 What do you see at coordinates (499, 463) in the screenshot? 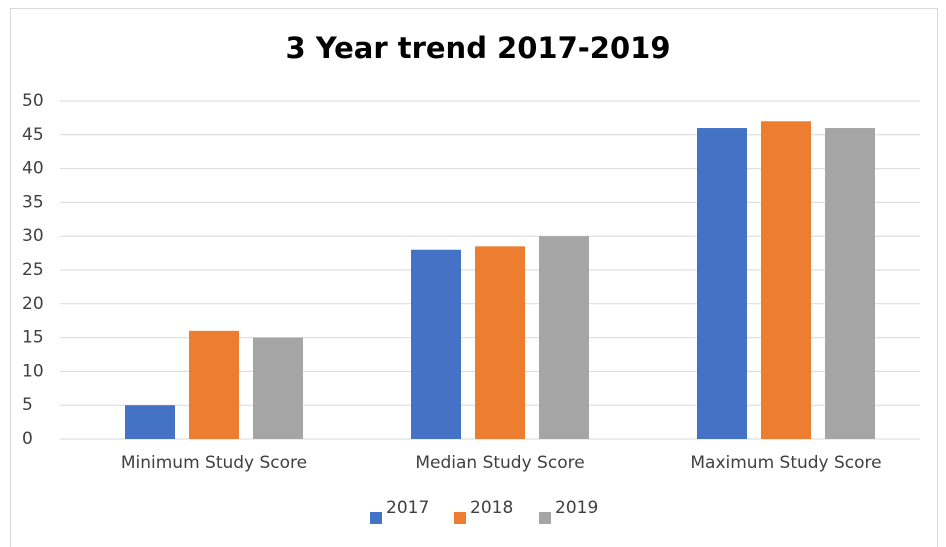
I see `x-tick-label: Median Study Score` at bounding box center [499, 463].